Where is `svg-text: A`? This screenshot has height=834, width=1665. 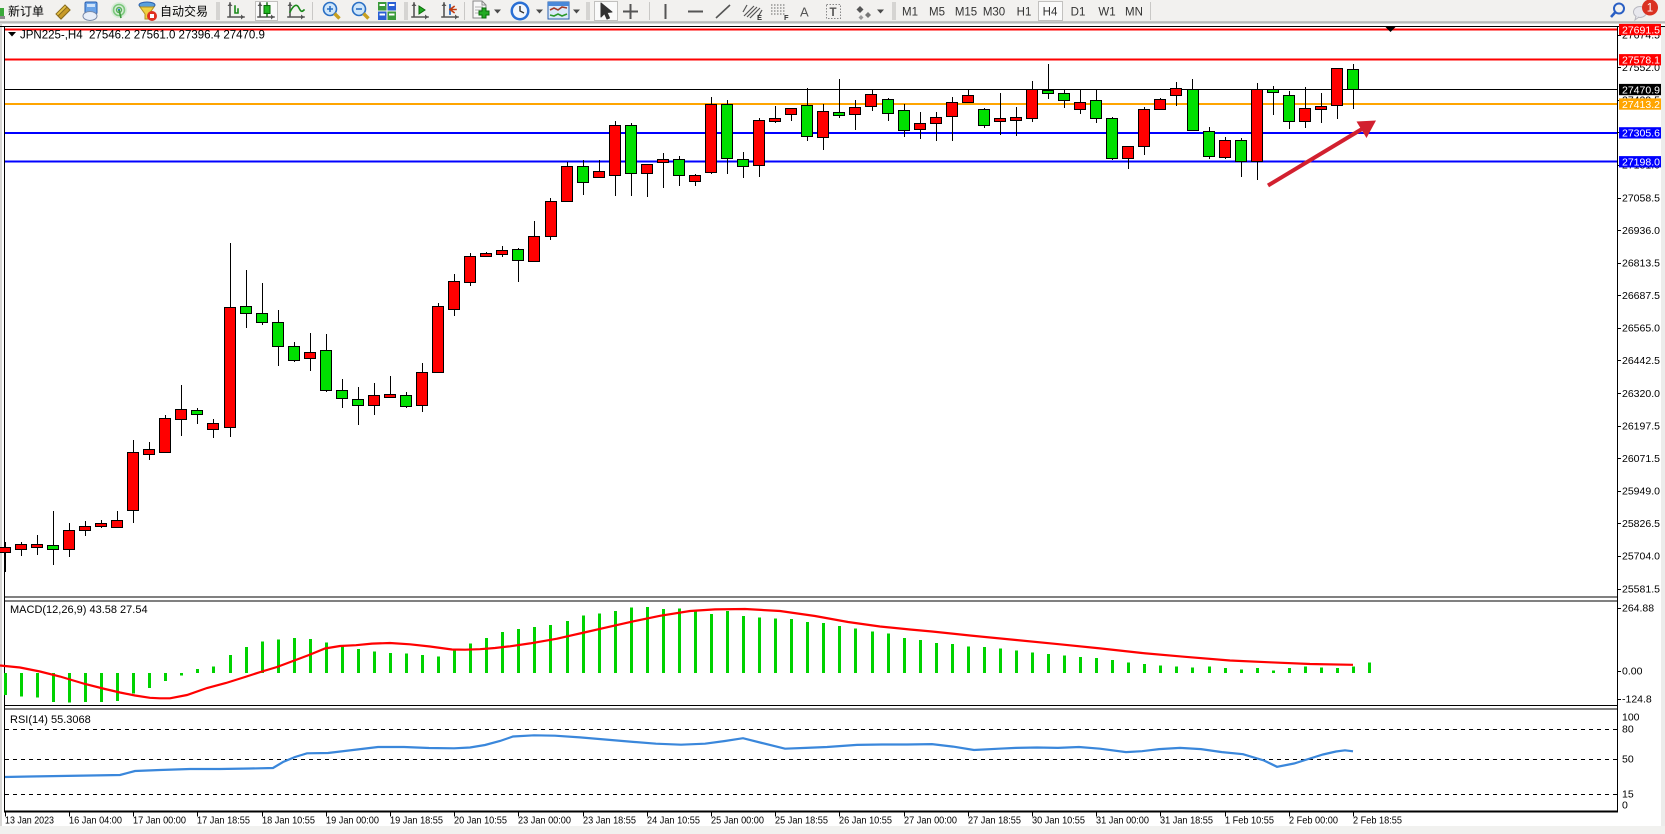
svg-text: A is located at coordinates (804, 12).